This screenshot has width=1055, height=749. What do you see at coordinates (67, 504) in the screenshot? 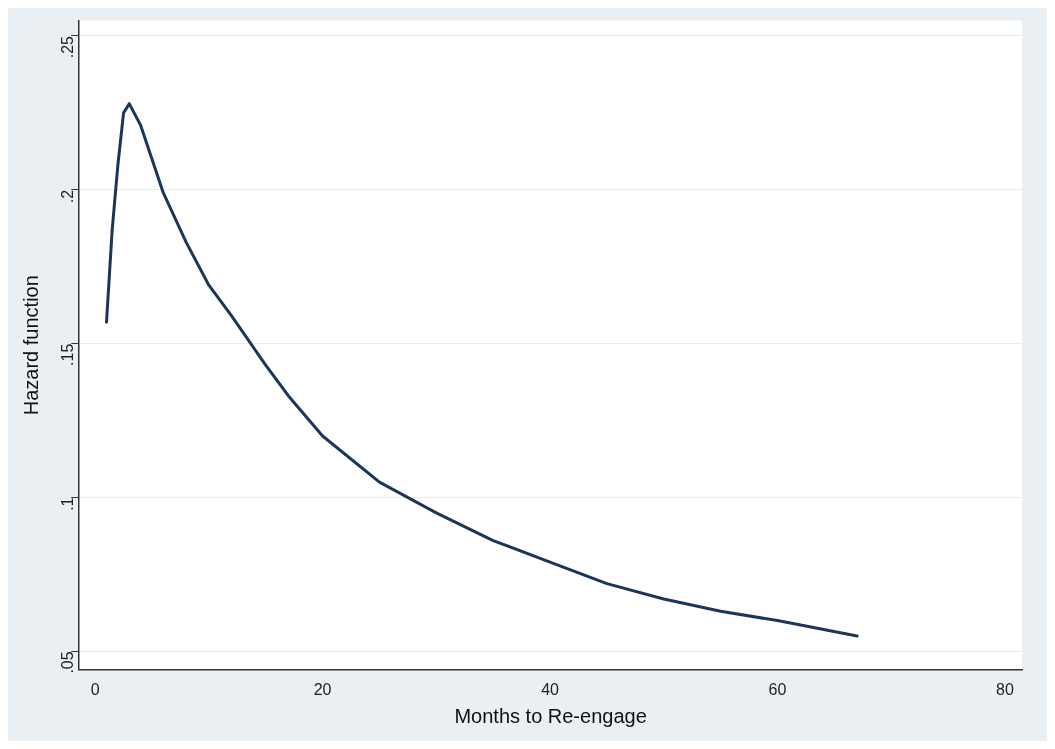
I see `y-tick-label: .1` at bounding box center [67, 504].